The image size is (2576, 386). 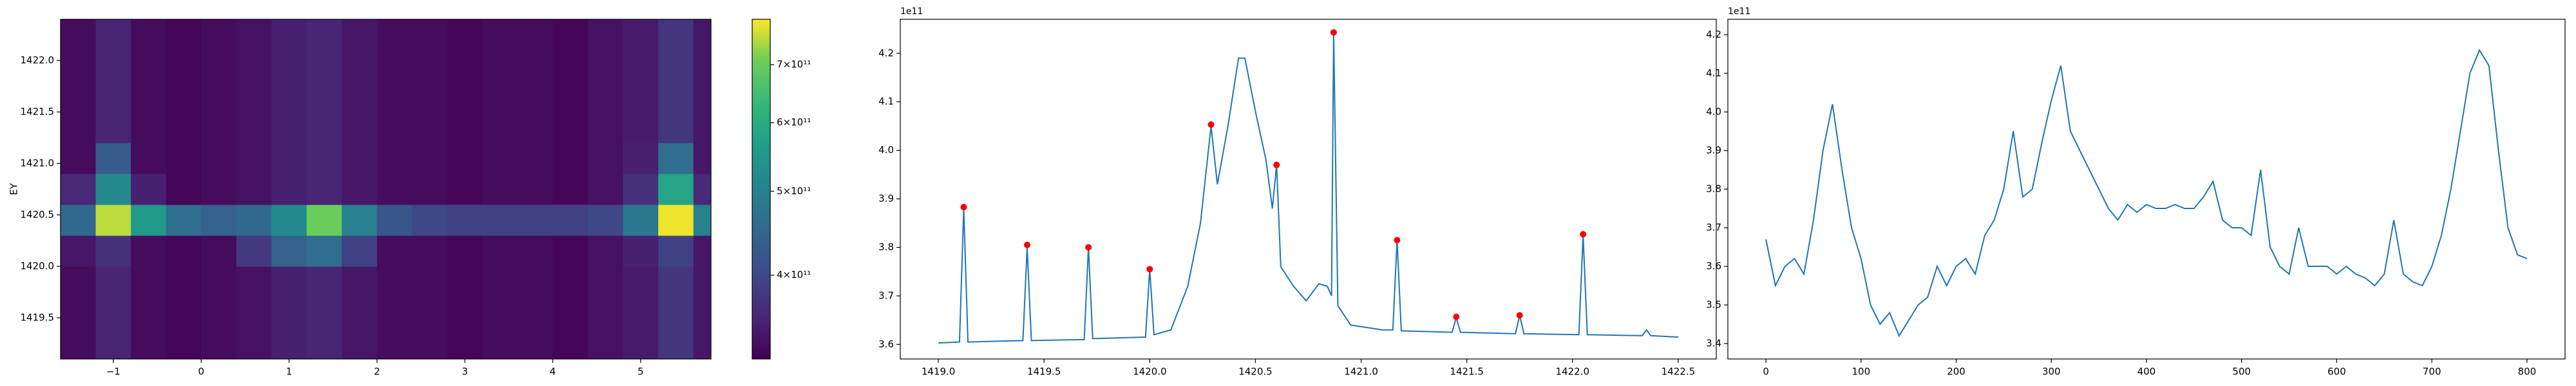 I want to click on x-tick-label: 1422.0, so click(x=1573, y=372).